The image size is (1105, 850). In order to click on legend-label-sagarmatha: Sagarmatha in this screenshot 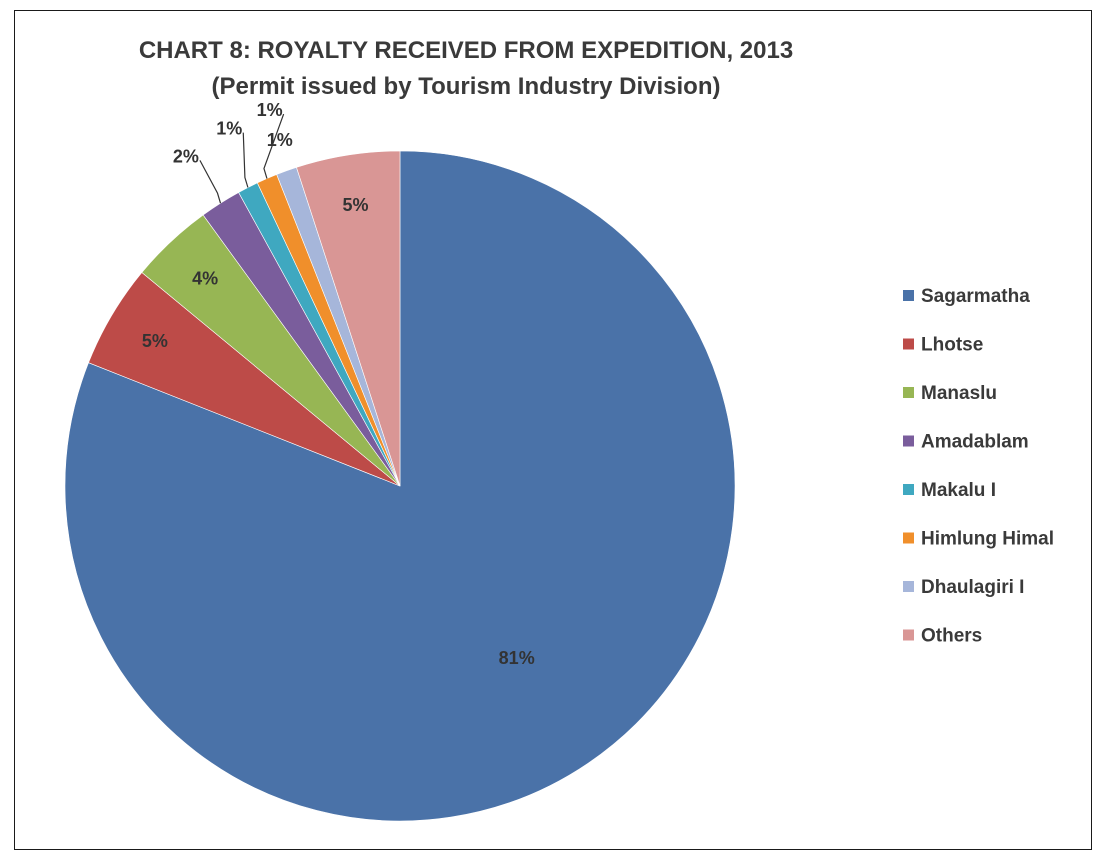, I will do `click(975, 296)`.